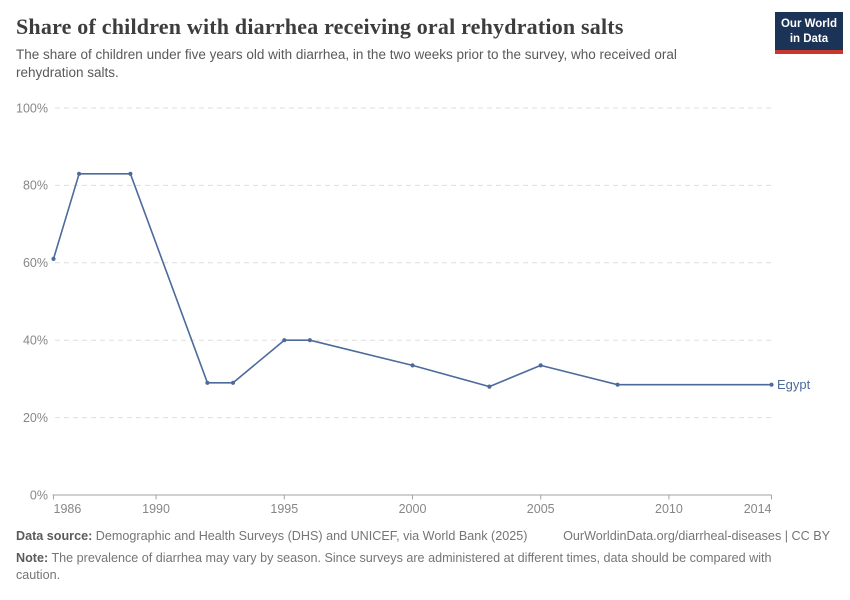  Describe the element at coordinates (39, 495) in the screenshot. I see `y-tick-label-0: 0%` at that location.